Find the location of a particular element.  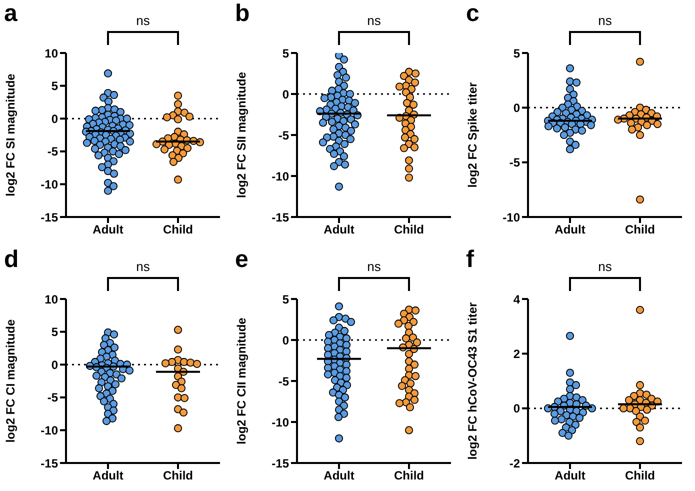

y-tick-label: 2 is located at coordinates (516, 353).